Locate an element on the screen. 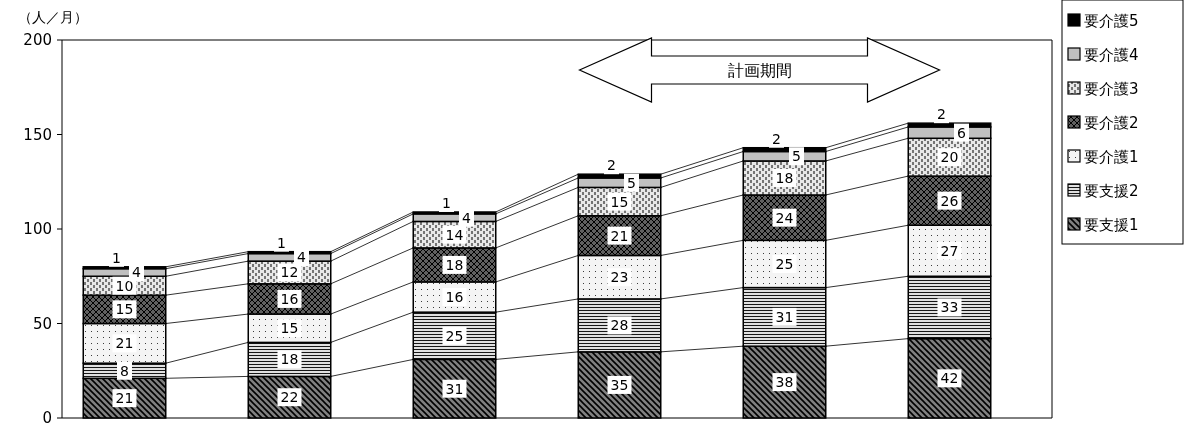  data-label: 22 is located at coordinates (289, 397).